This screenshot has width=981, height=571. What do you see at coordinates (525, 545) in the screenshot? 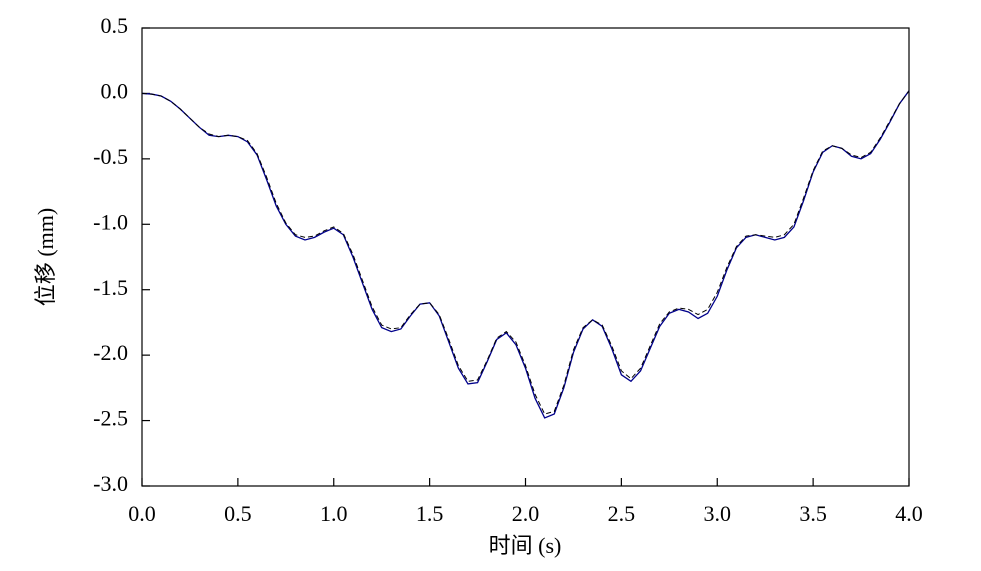
I see `x-axis-label: 时间 (s)` at bounding box center [525, 545].